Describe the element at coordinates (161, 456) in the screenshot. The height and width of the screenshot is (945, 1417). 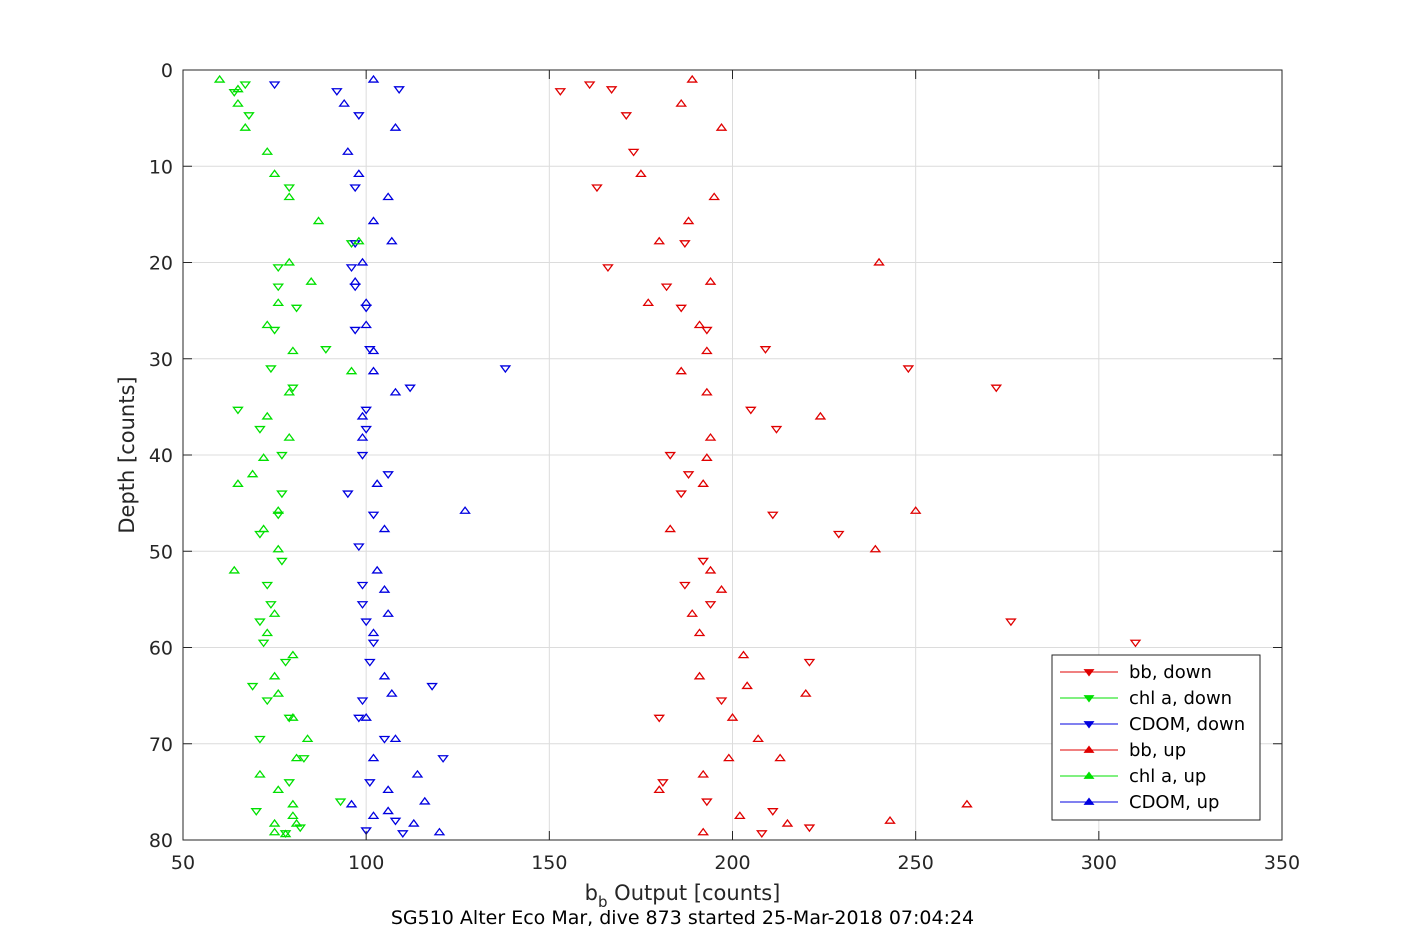
I see `y-tick-label: 40` at that location.